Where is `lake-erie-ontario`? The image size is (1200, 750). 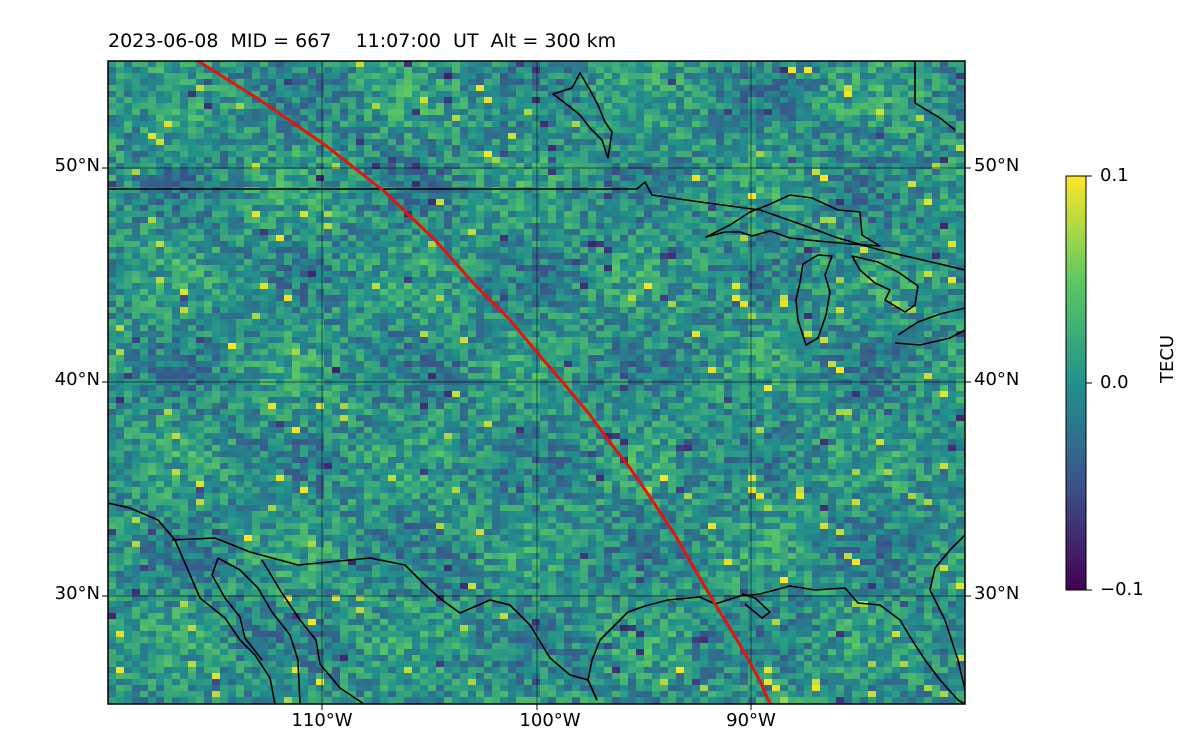 lake-erie-ontario is located at coordinates (929, 326).